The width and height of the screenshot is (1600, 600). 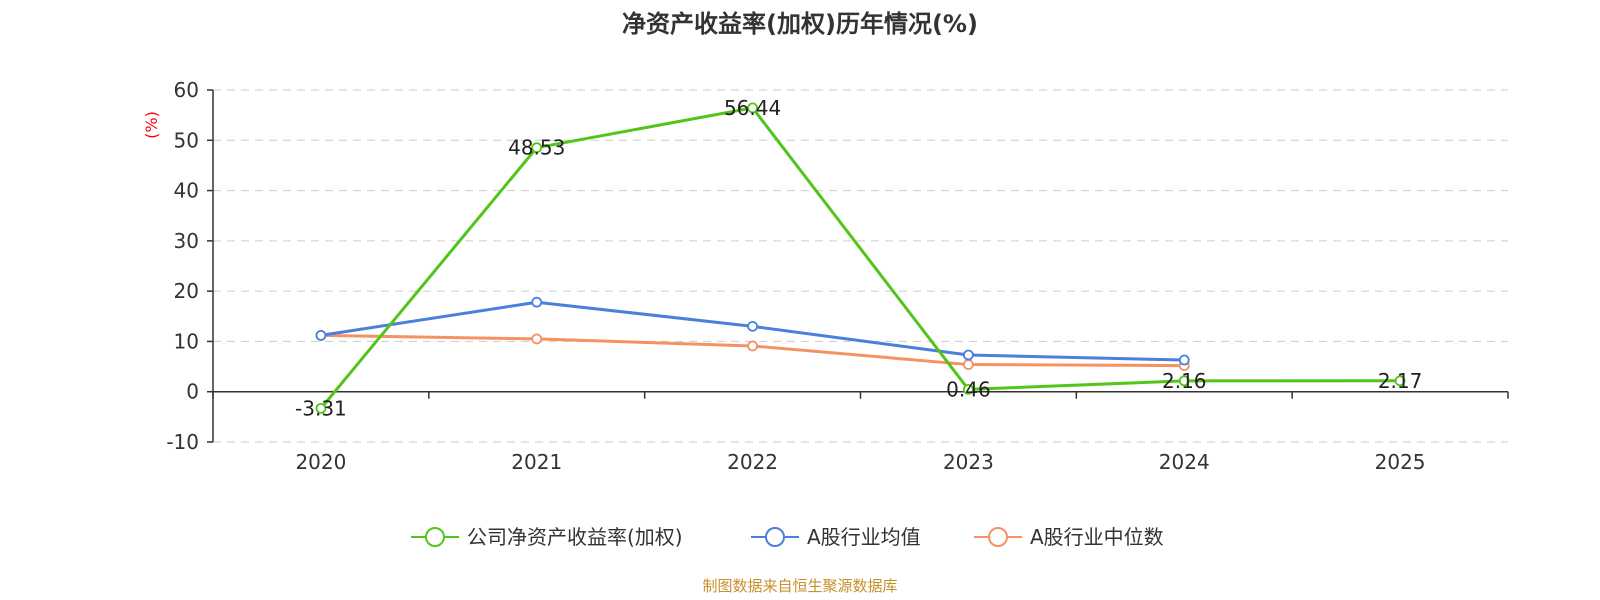 What do you see at coordinates (186, 90) in the screenshot?
I see `y-tick-label: 60` at bounding box center [186, 90].